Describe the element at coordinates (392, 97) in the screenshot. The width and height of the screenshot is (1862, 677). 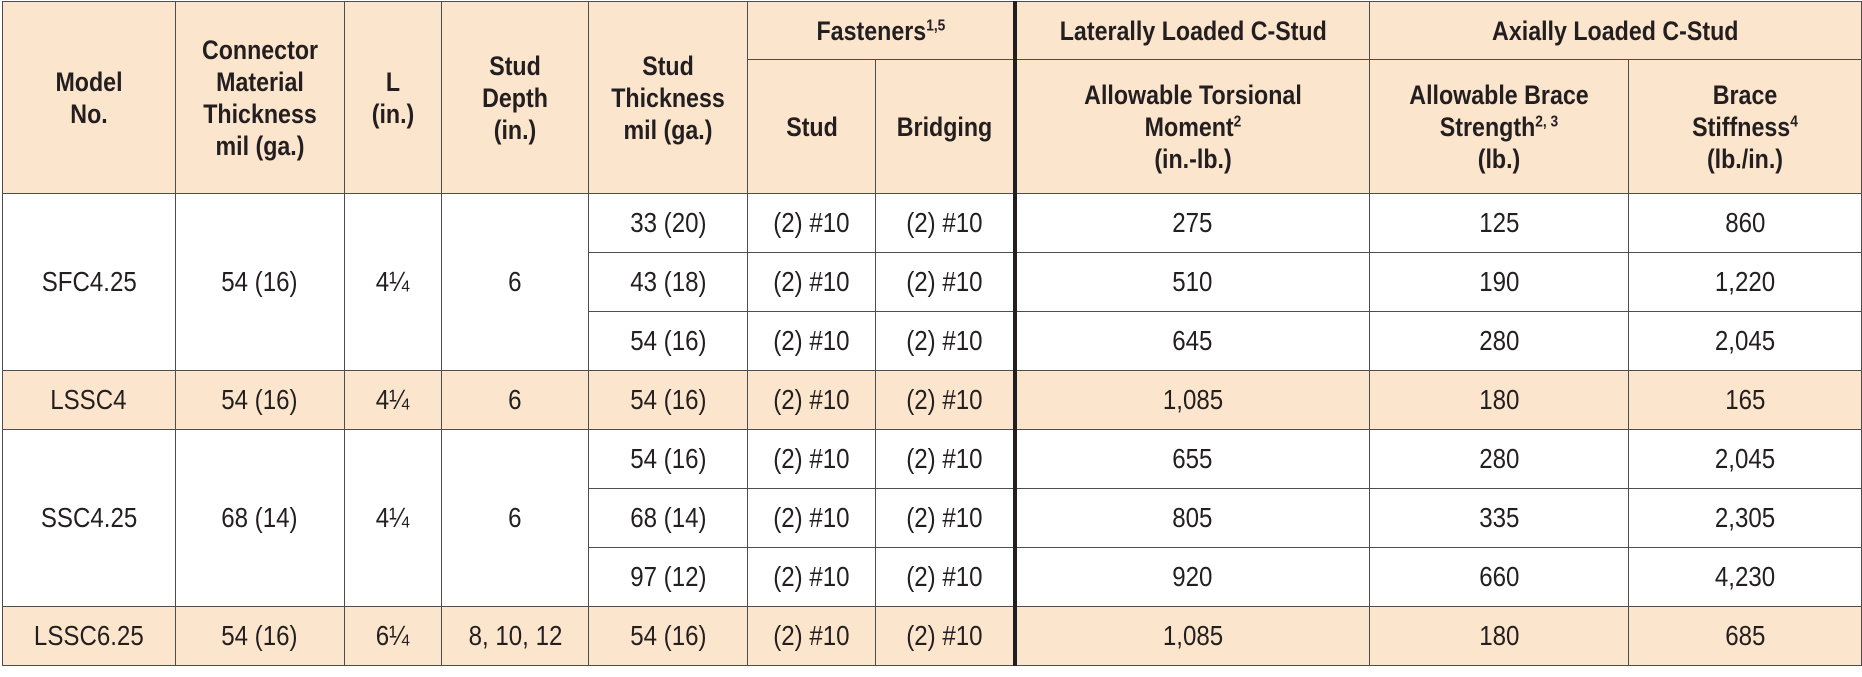
I see `header-length: L (in.)` at that location.